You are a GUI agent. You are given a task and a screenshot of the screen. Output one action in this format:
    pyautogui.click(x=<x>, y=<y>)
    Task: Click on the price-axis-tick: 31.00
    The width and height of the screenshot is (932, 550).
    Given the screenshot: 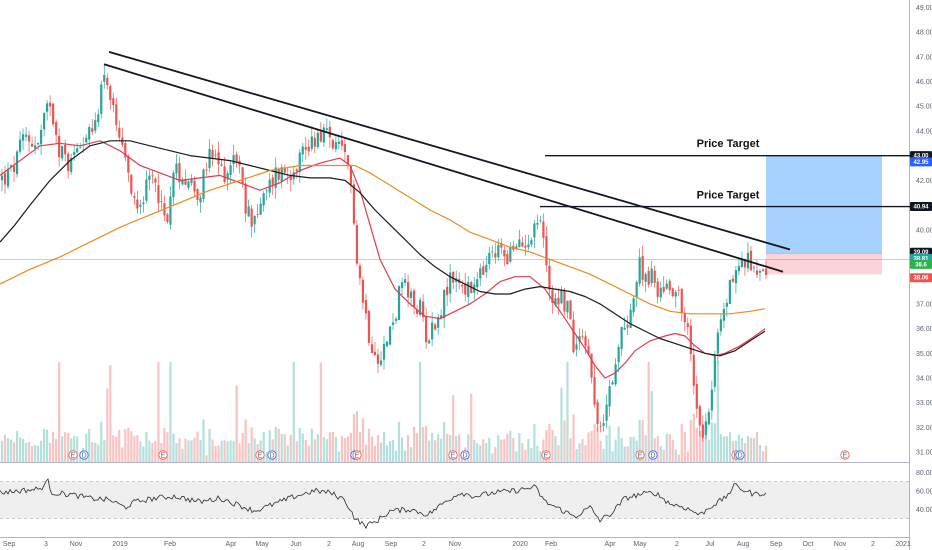 What is the action you would take?
    pyautogui.click(x=924, y=453)
    